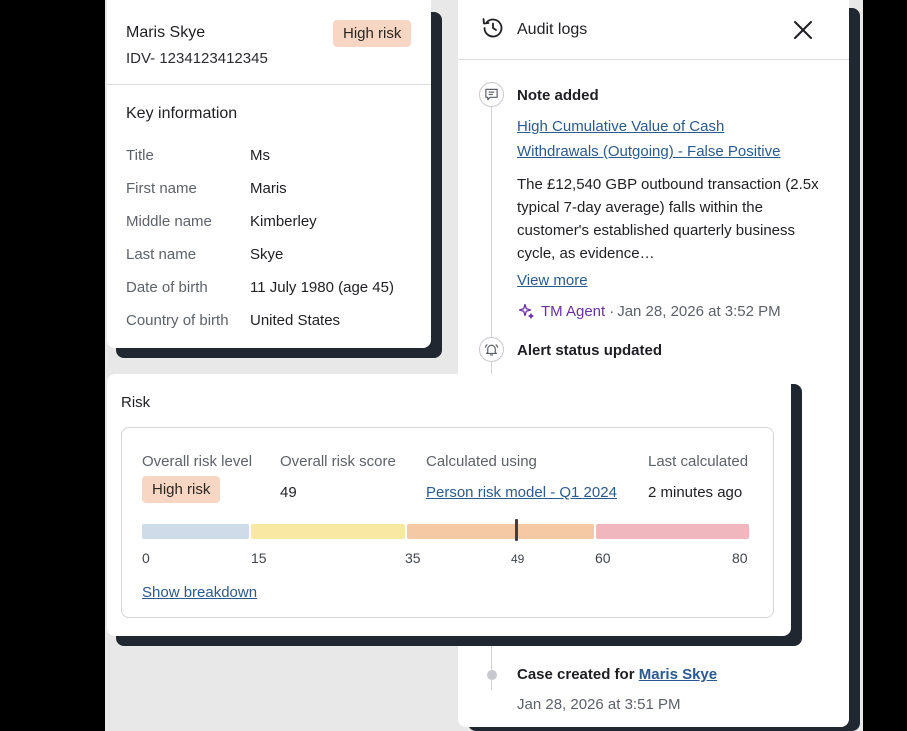  Describe the element at coordinates (740, 558) in the screenshot. I see `scale-tick: 80` at that location.